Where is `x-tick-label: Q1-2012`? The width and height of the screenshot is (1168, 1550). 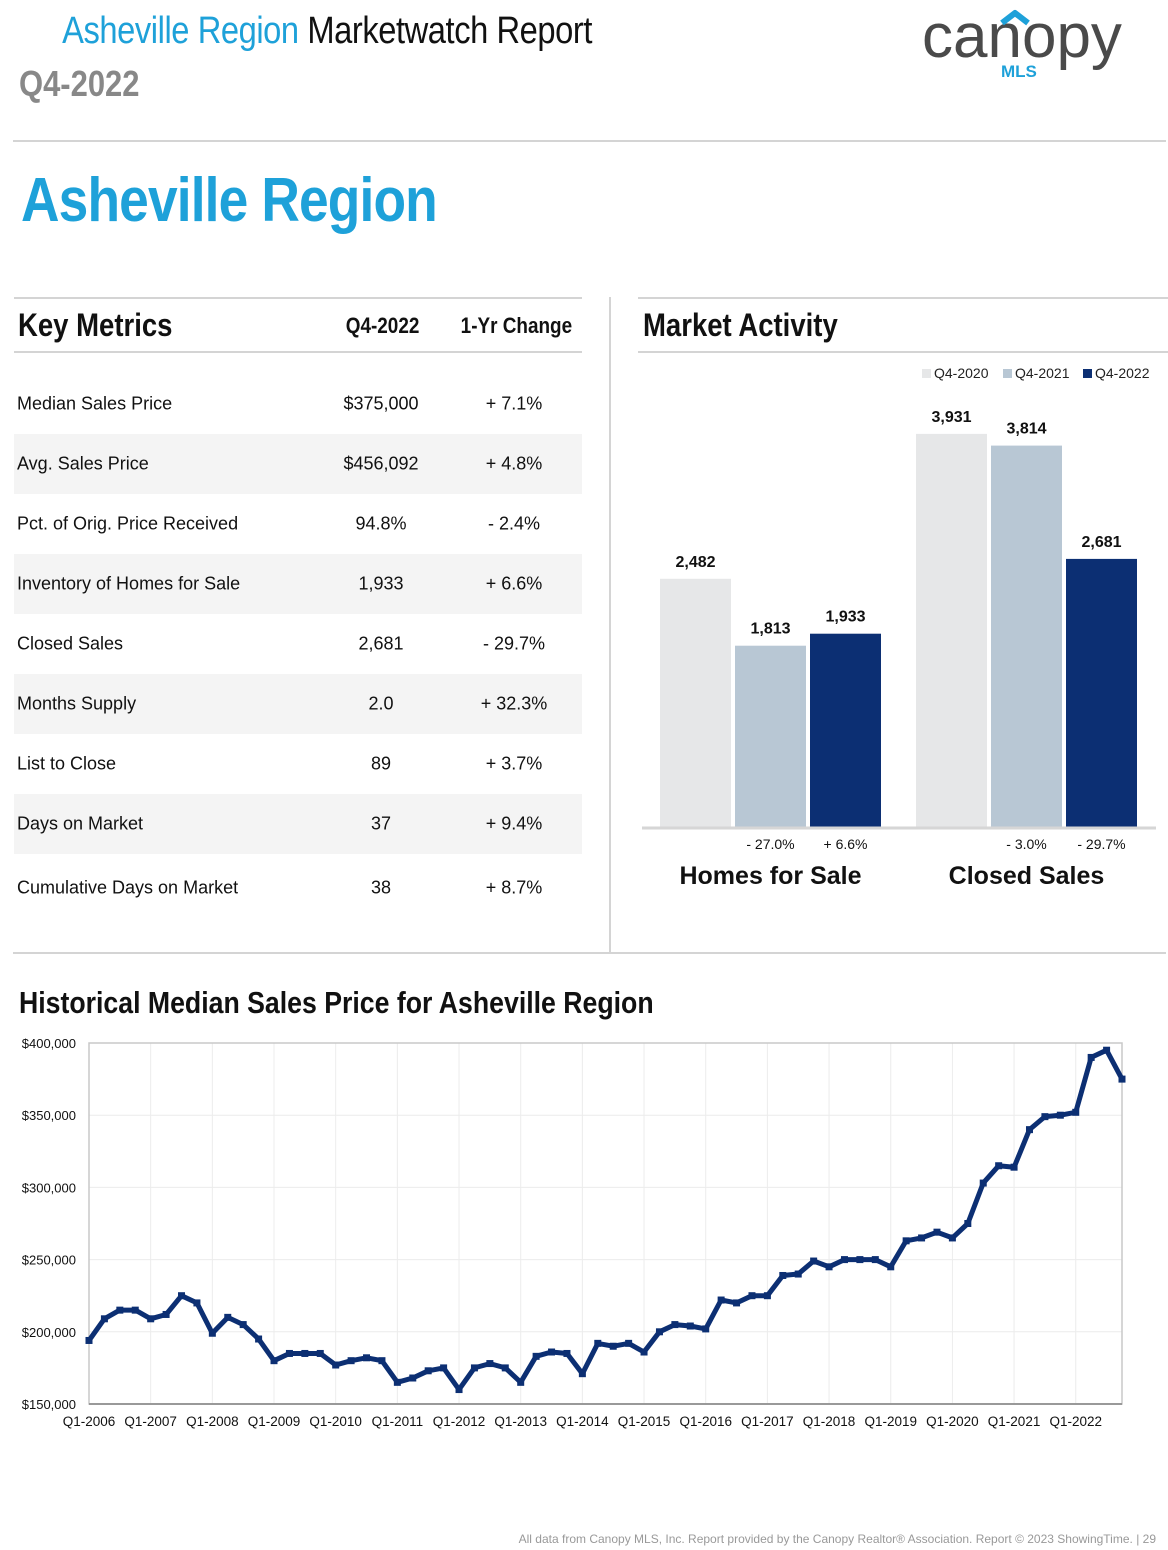 x-tick-label: Q1-2012 is located at coordinates (459, 1421).